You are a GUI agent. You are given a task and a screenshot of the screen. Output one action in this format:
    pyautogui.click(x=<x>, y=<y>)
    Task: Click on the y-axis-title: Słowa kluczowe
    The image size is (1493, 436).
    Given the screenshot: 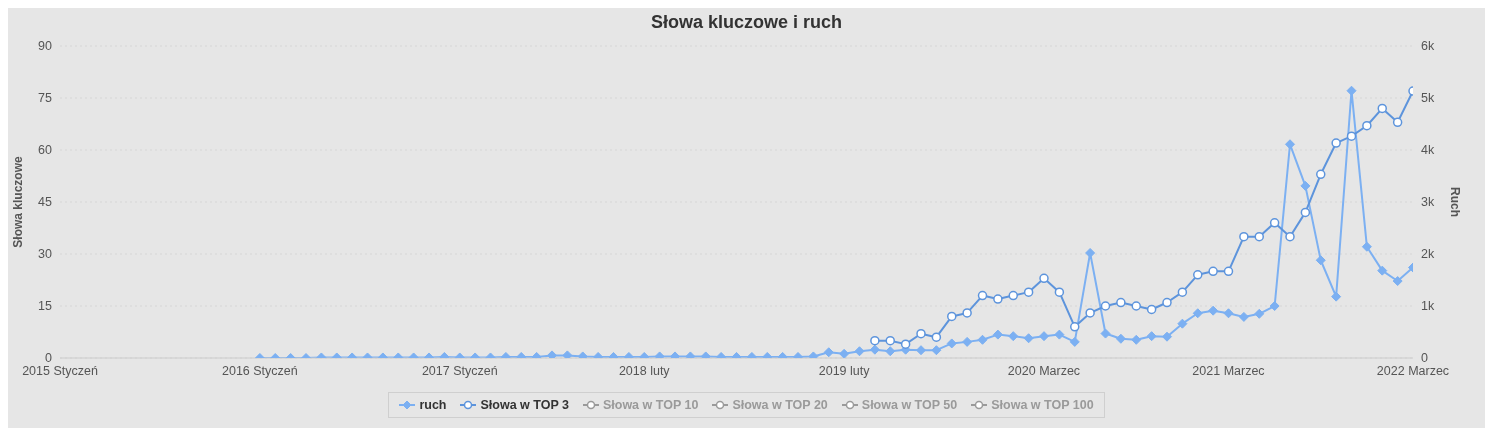 What is the action you would take?
    pyautogui.click(x=18, y=201)
    